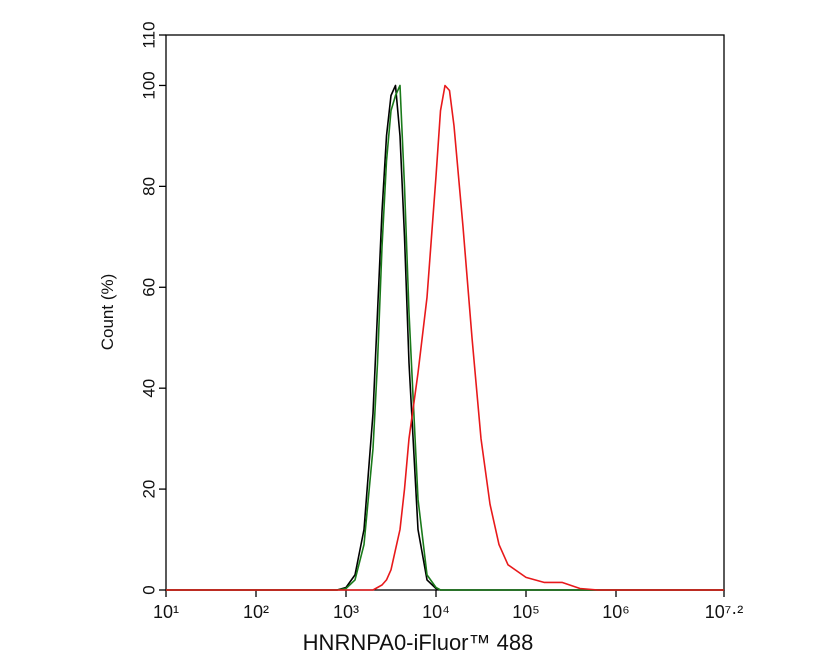 The image size is (835, 668). I want to click on y-tick-label: 20, so click(148, 489).